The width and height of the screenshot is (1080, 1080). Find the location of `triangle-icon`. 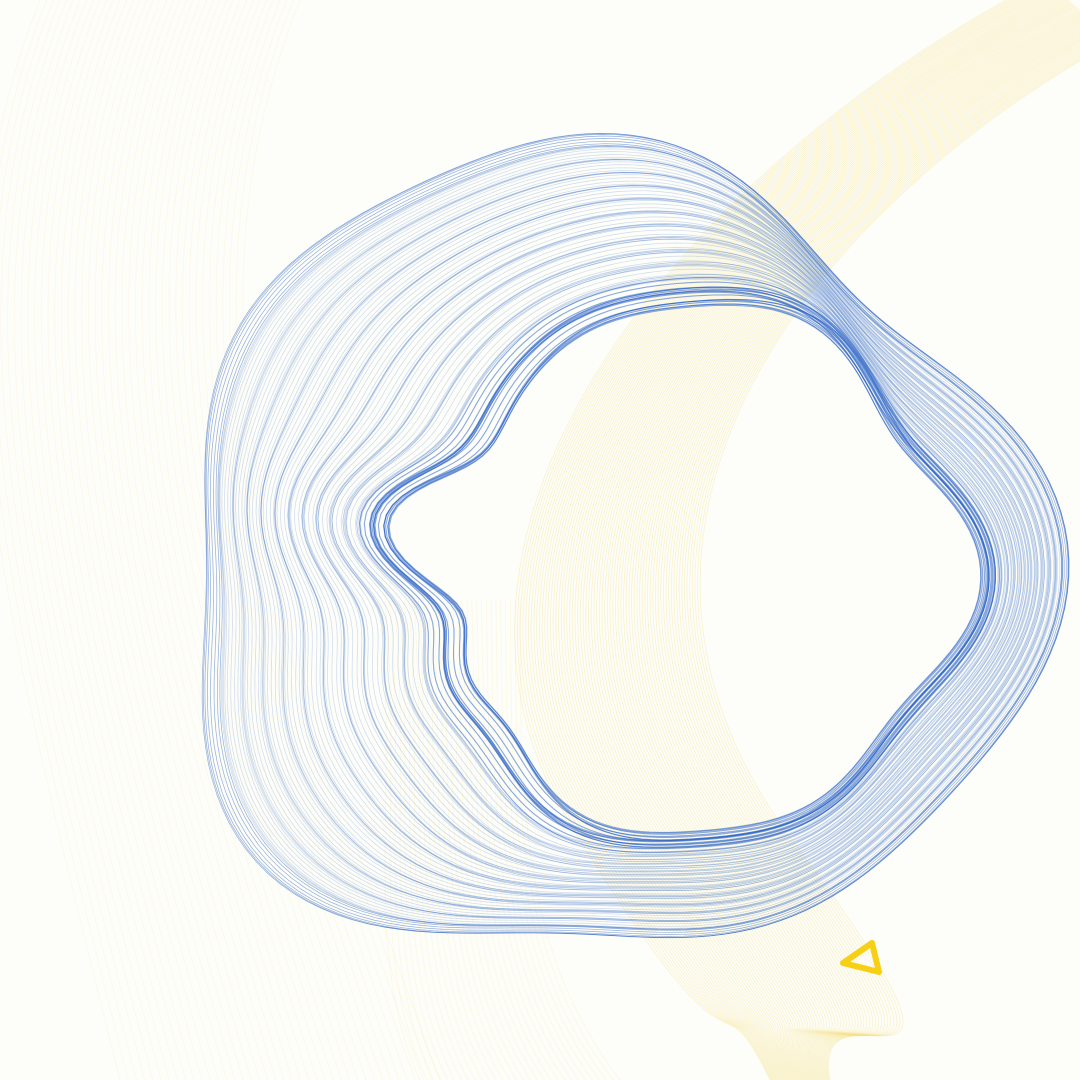

triangle-icon is located at coordinates (861, 957).